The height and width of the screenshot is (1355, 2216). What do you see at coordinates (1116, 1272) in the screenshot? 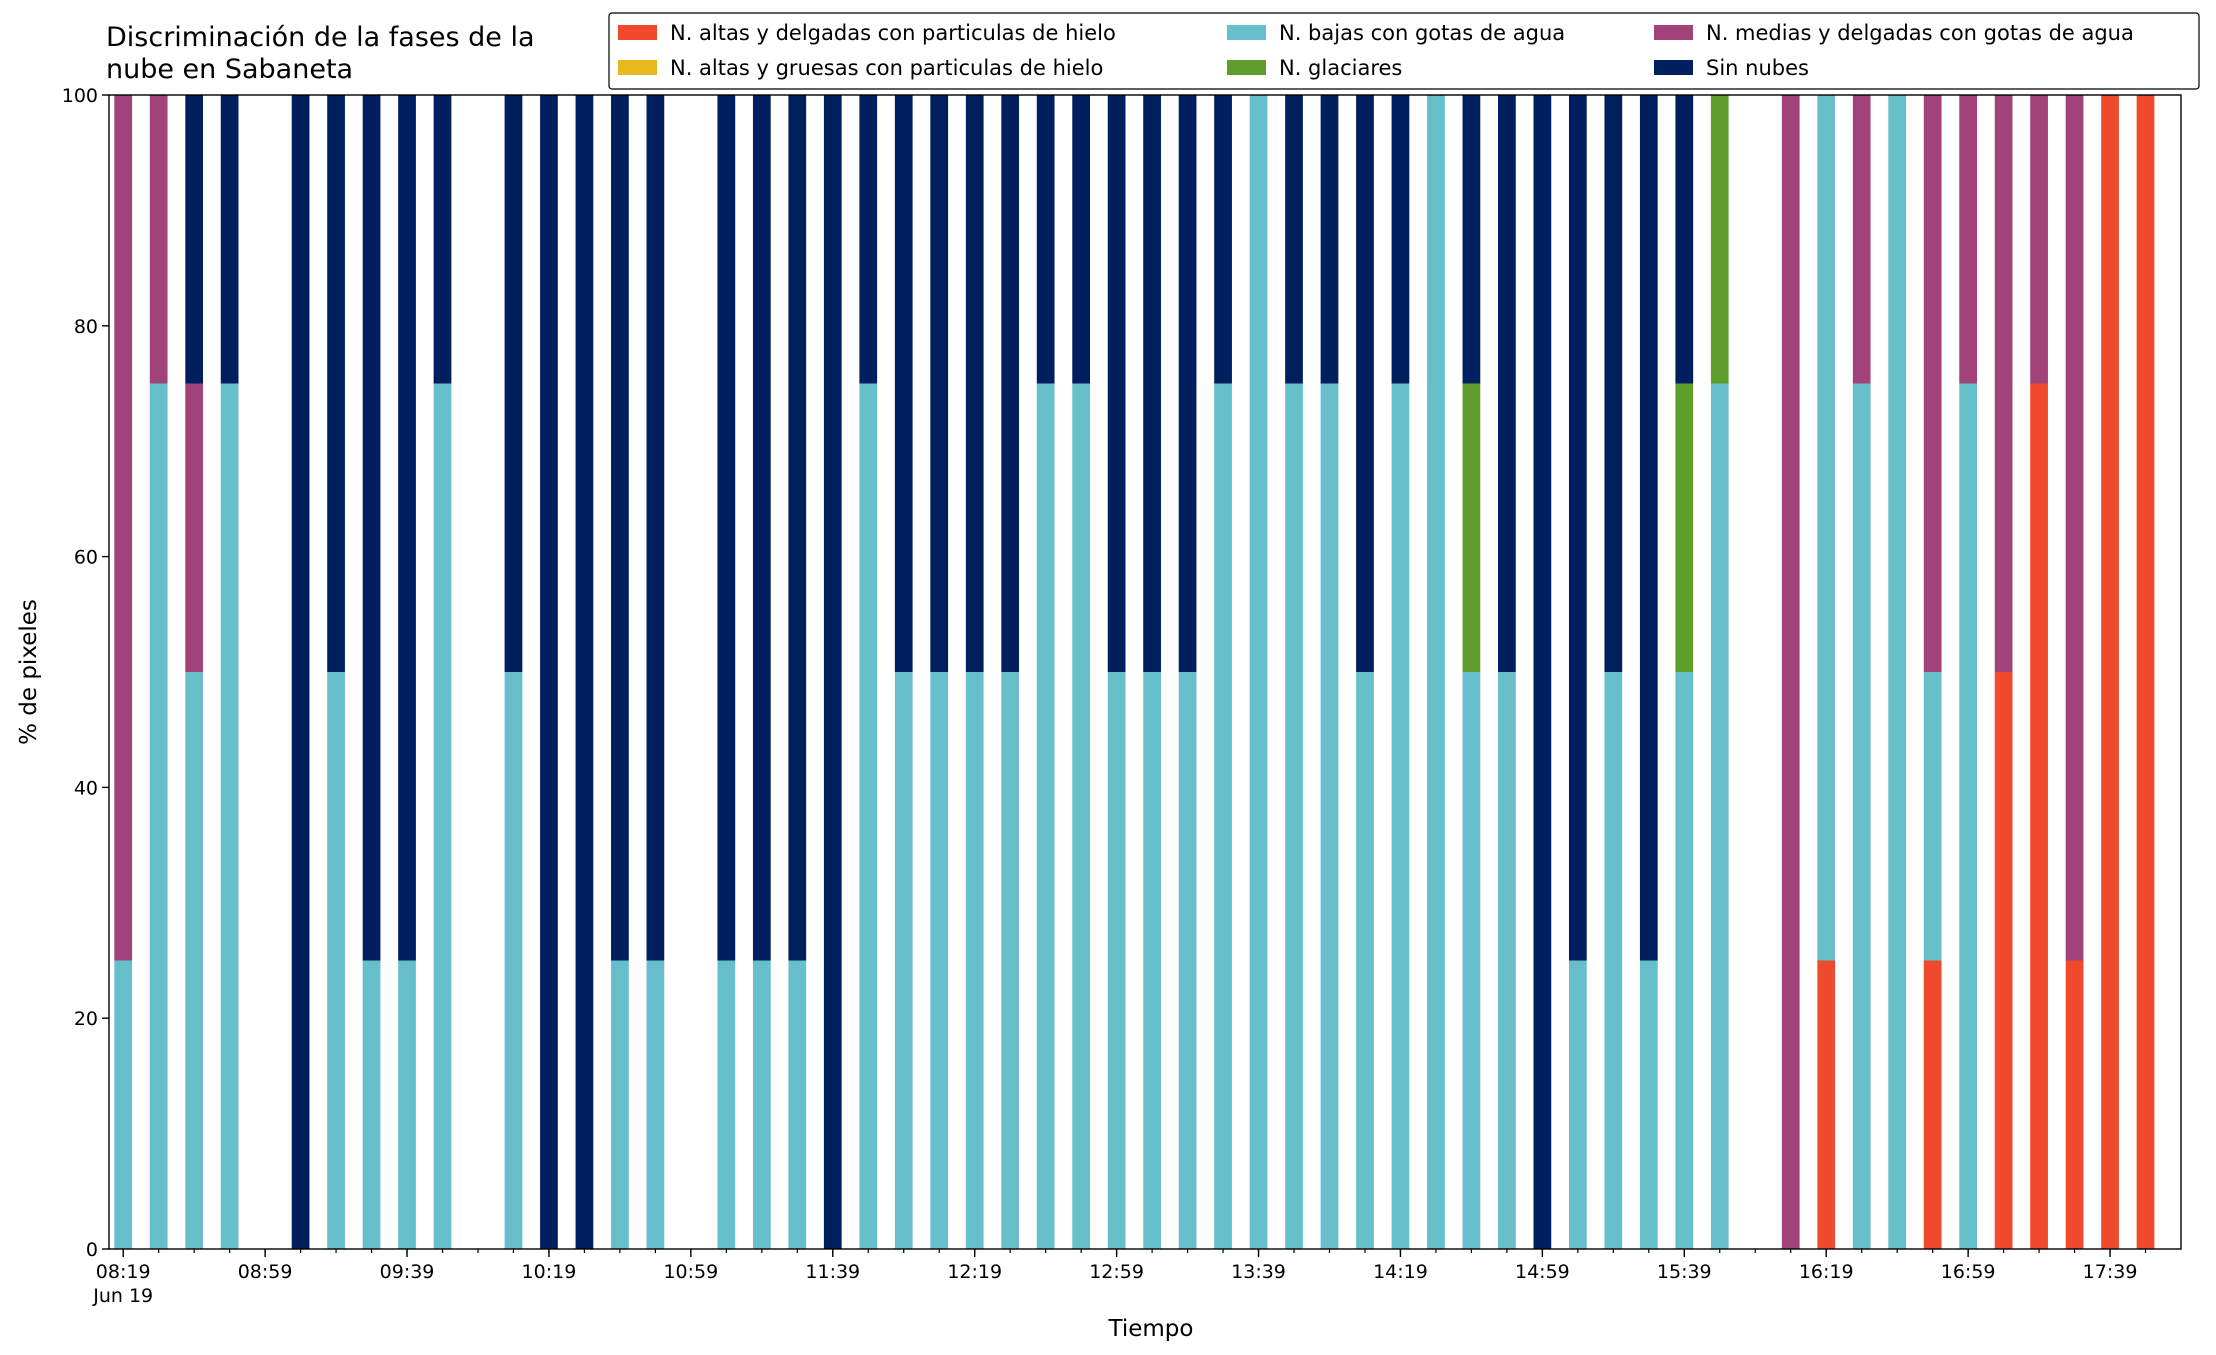
I see `x-tick-label: 12:59` at bounding box center [1116, 1272].